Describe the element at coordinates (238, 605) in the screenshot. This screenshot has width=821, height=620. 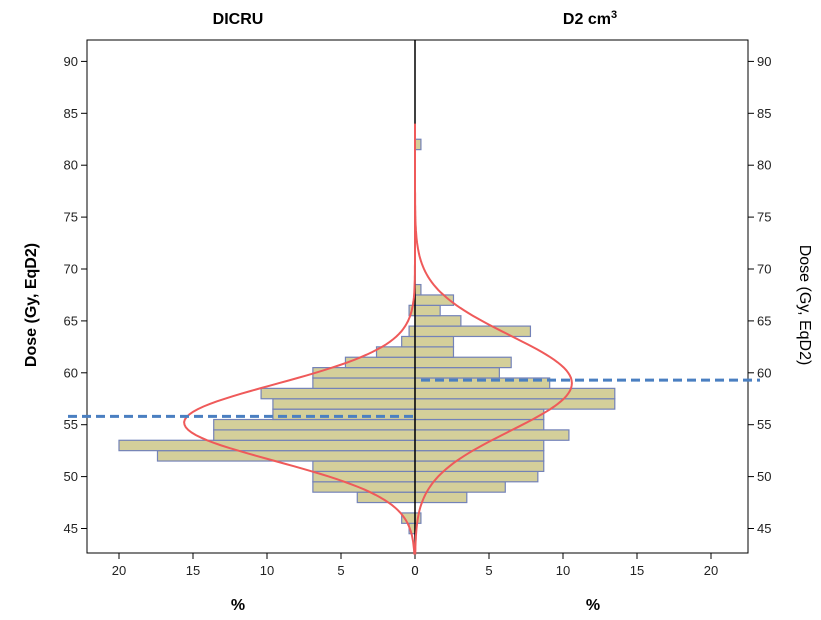
I see `x-axis-title-left: %` at that location.